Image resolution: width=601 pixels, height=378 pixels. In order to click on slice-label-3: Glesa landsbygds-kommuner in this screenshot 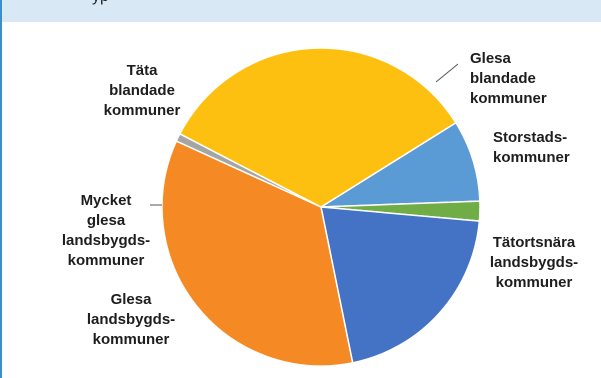, I will do `click(131, 319)`.